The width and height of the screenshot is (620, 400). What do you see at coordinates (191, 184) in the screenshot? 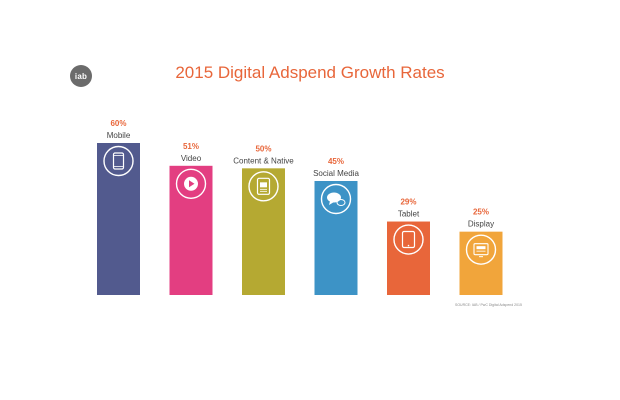
I see `play-icon` at bounding box center [191, 184].